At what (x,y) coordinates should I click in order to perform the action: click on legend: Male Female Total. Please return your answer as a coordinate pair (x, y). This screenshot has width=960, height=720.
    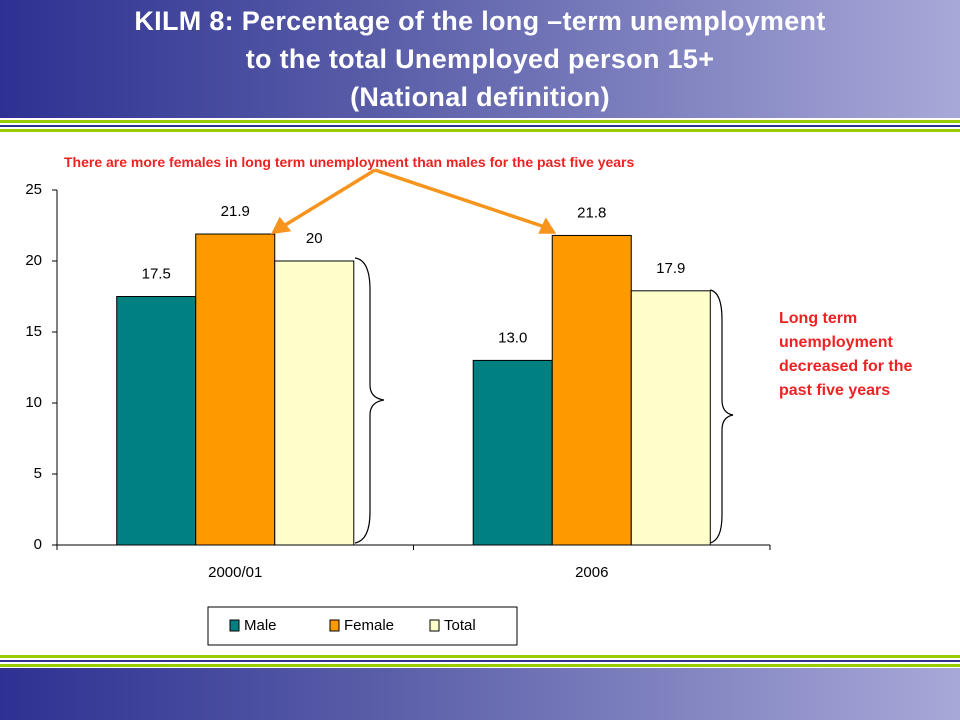
    Looking at the image, I should click on (362, 626).